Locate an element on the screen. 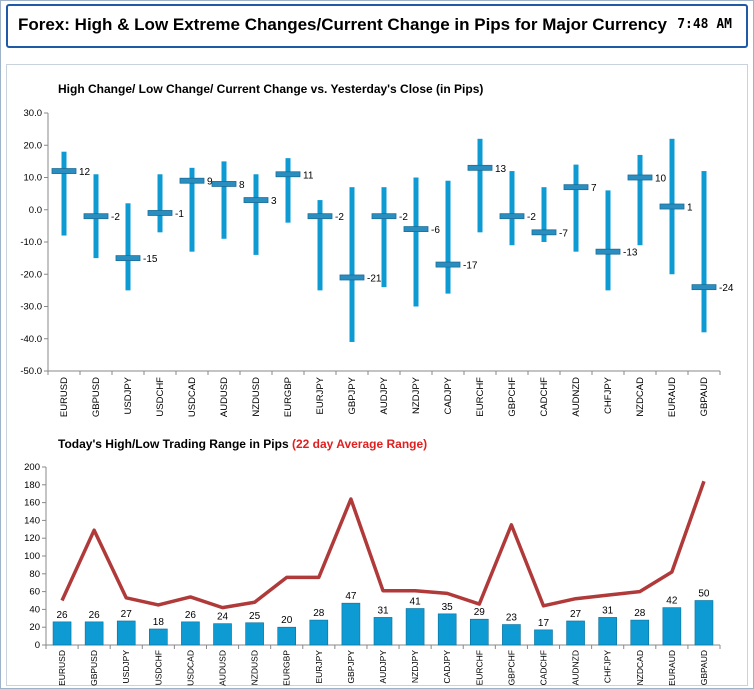  chart2-data-label: 20 is located at coordinates (287, 620).